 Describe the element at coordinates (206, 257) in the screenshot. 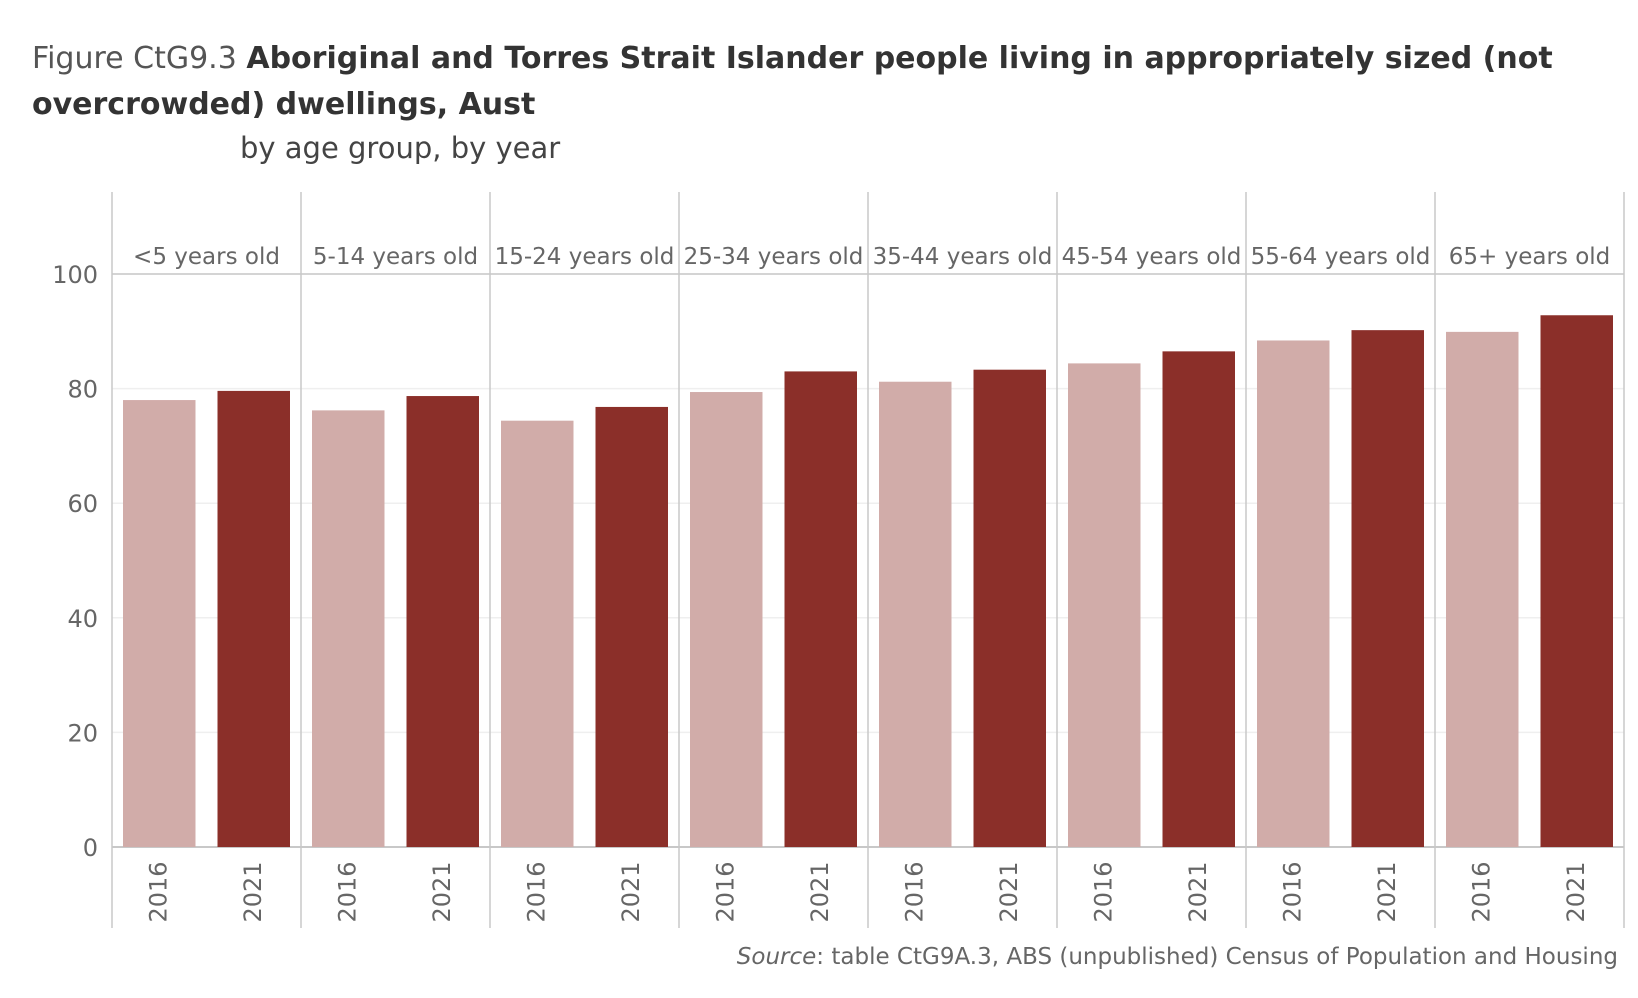

I see `category-header: <5 years old` at that location.